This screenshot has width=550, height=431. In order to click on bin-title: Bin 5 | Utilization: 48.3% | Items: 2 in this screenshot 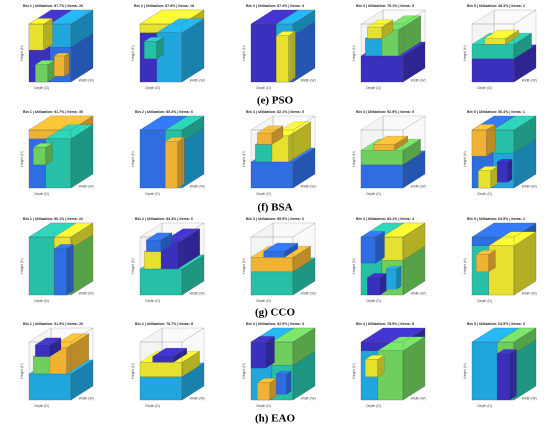, I will do `click(496, 6)`.